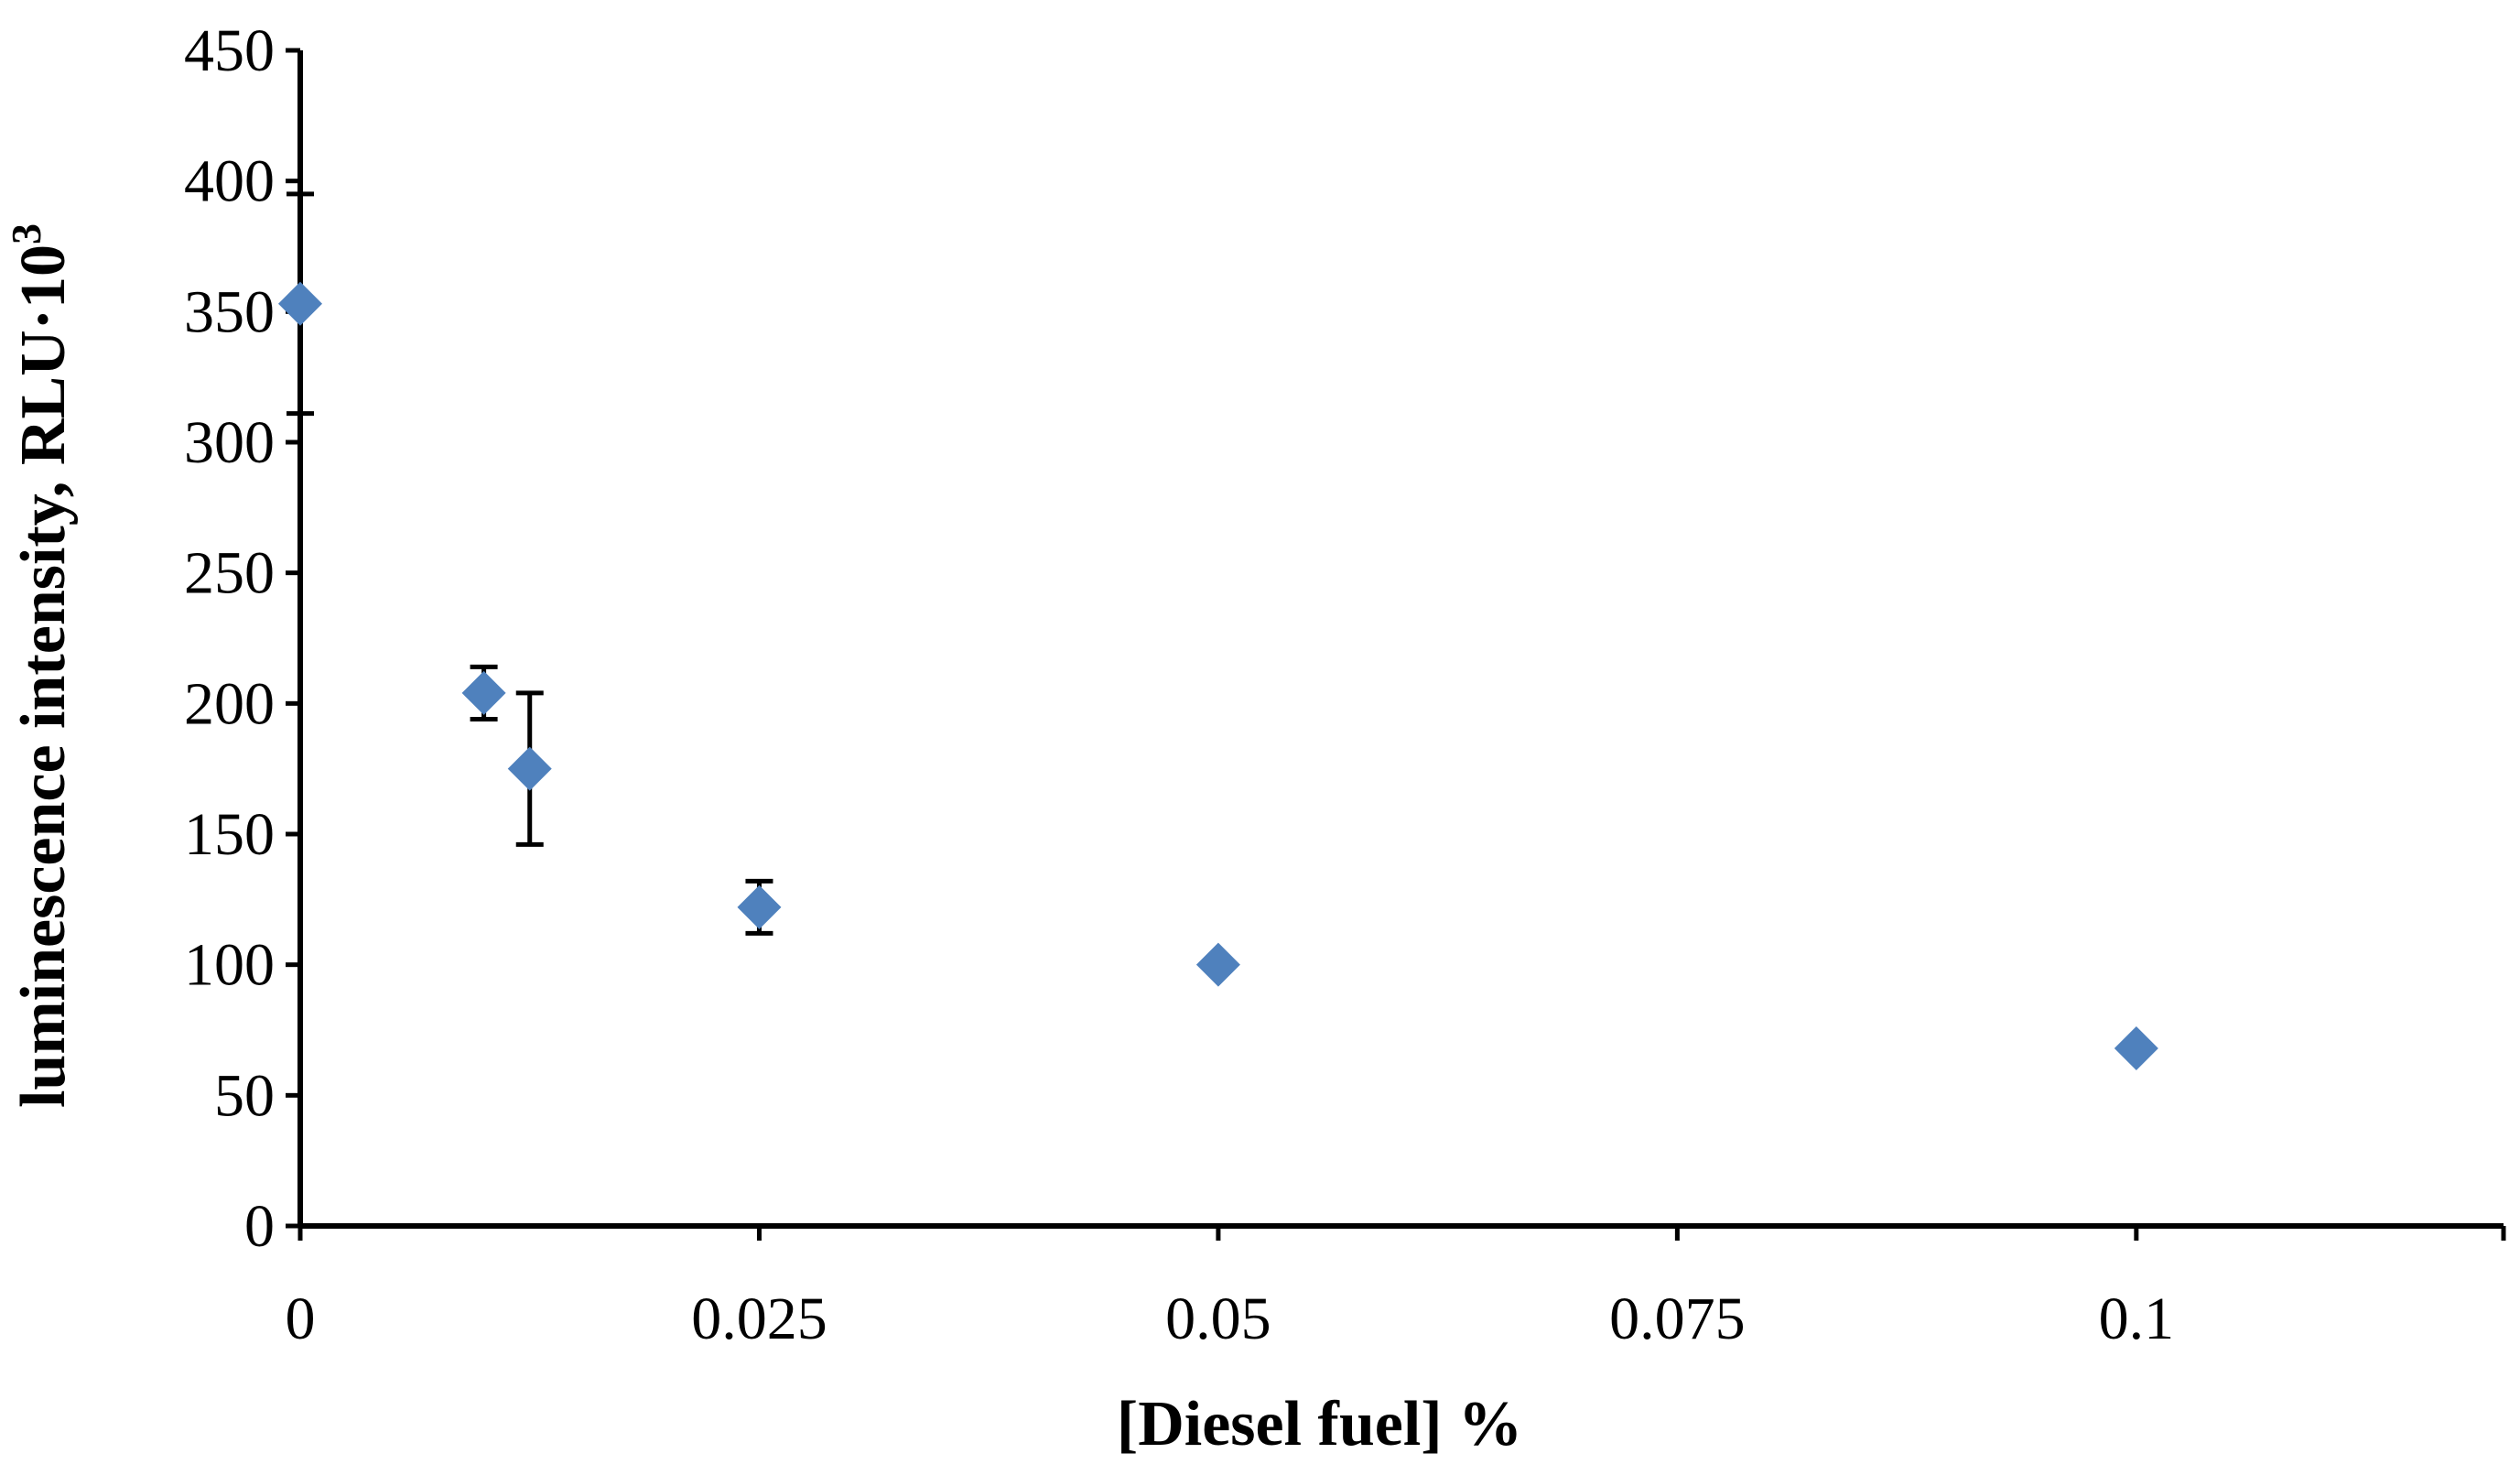 This screenshot has height=1475, width=2520. Describe the element at coordinates (759, 1318) in the screenshot. I see `x-tick-label: 0.025` at that location.